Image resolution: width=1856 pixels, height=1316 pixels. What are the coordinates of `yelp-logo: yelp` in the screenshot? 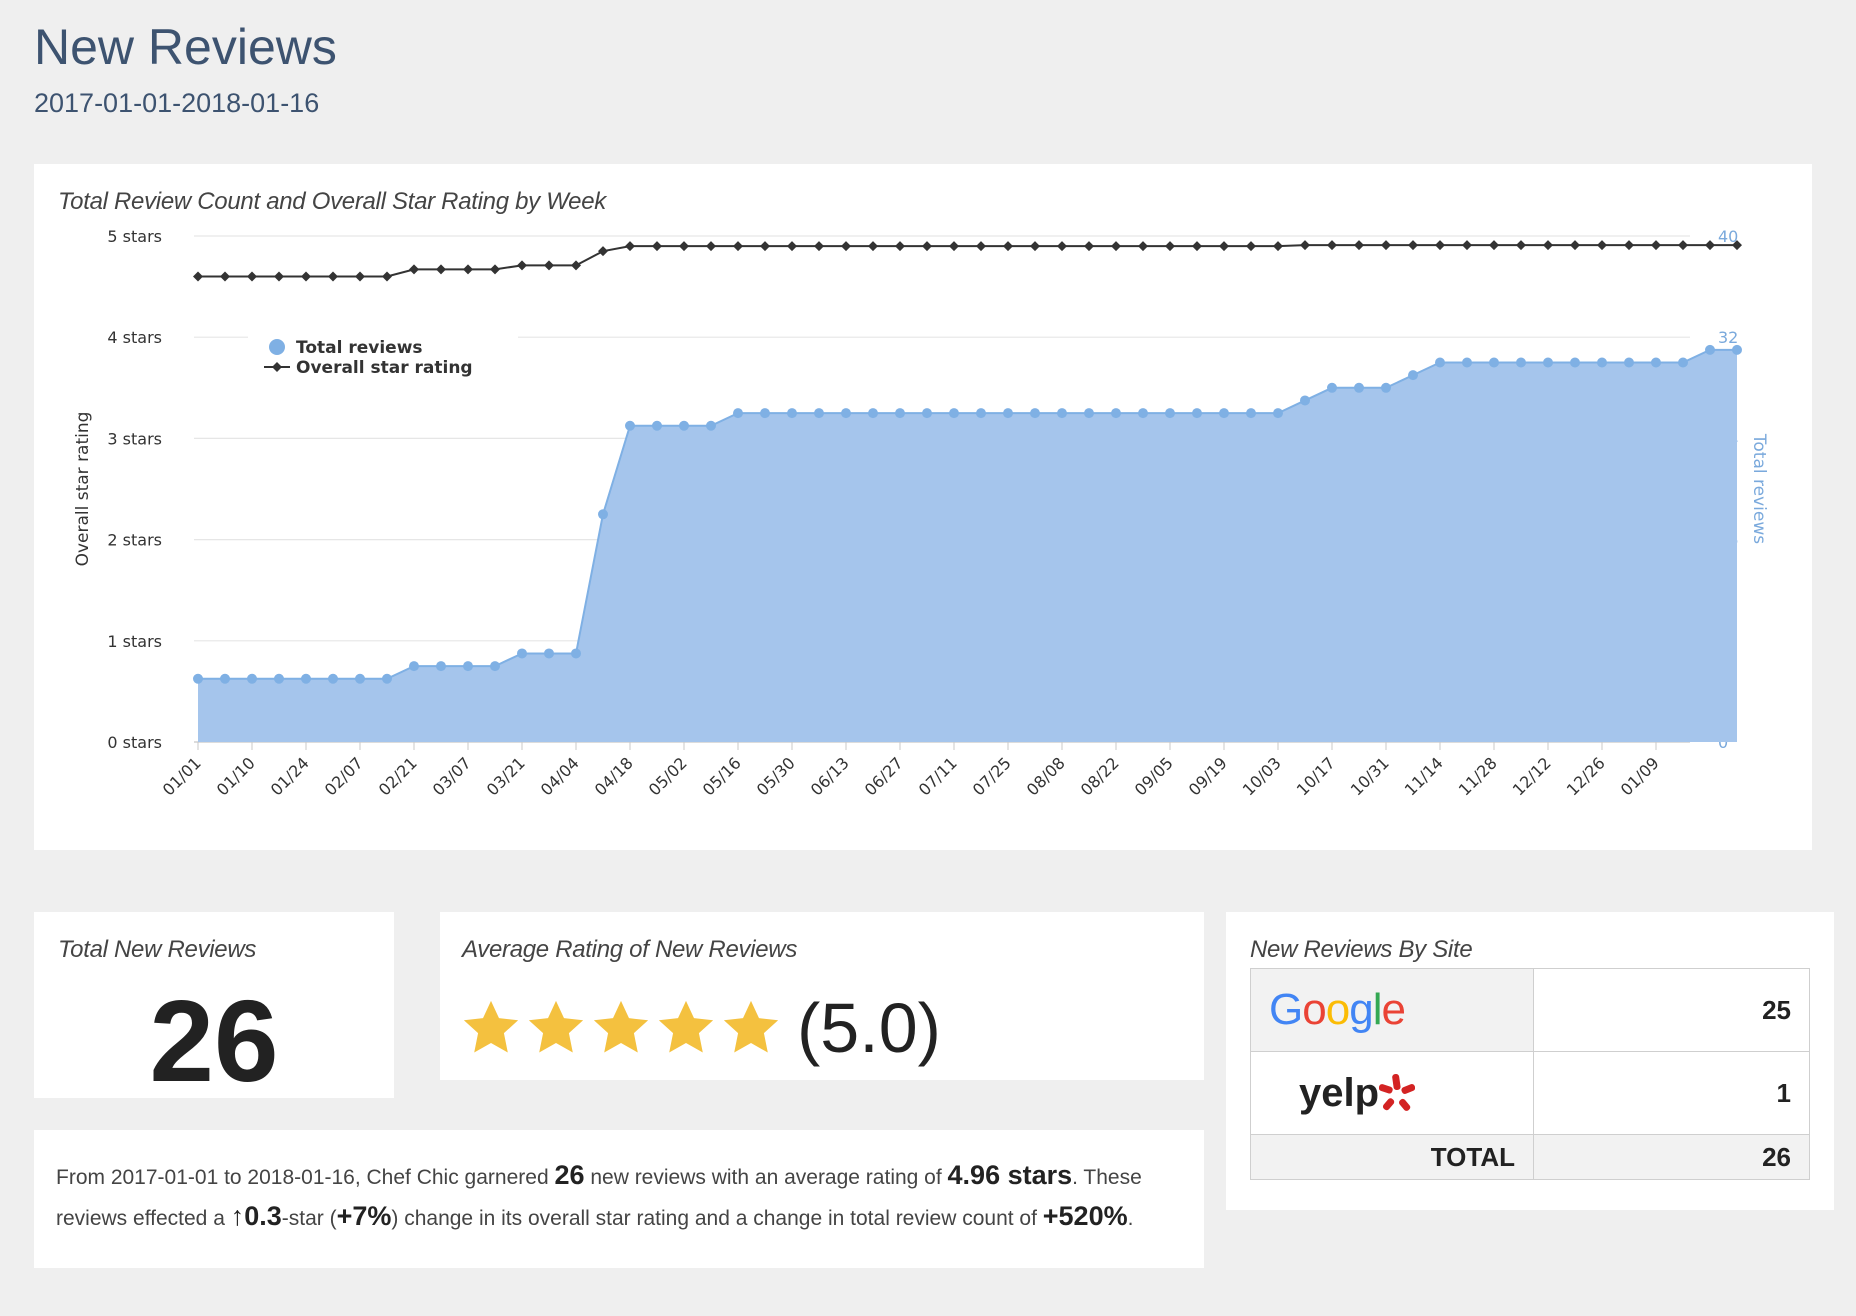 It's located at (1392, 1093).